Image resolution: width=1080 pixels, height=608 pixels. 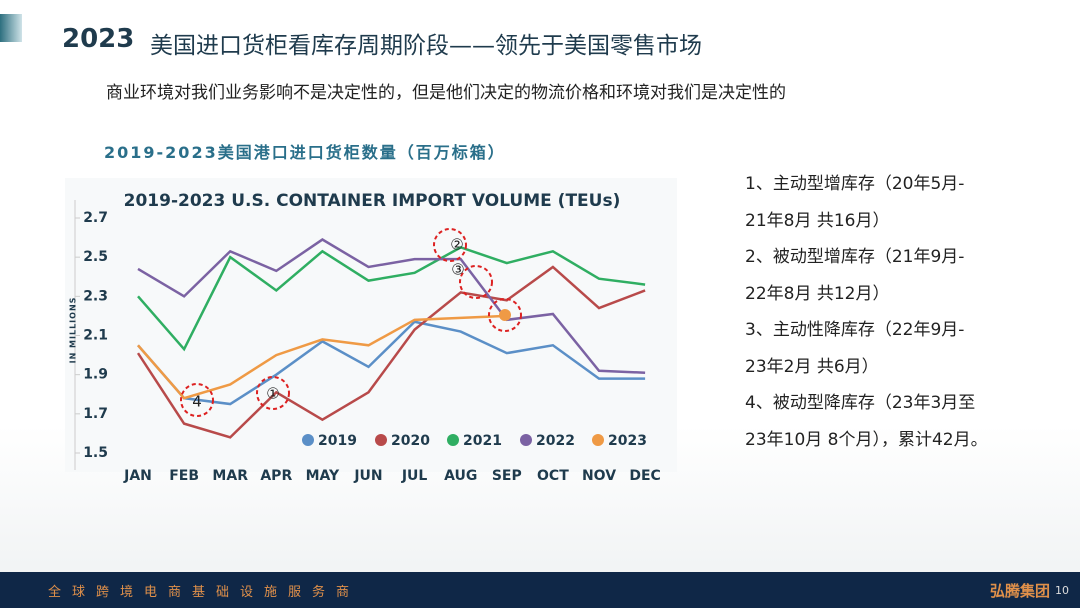 What do you see at coordinates (1062, 590) in the screenshot?
I see `page-number: 10` at bounding box center [1062, 590].